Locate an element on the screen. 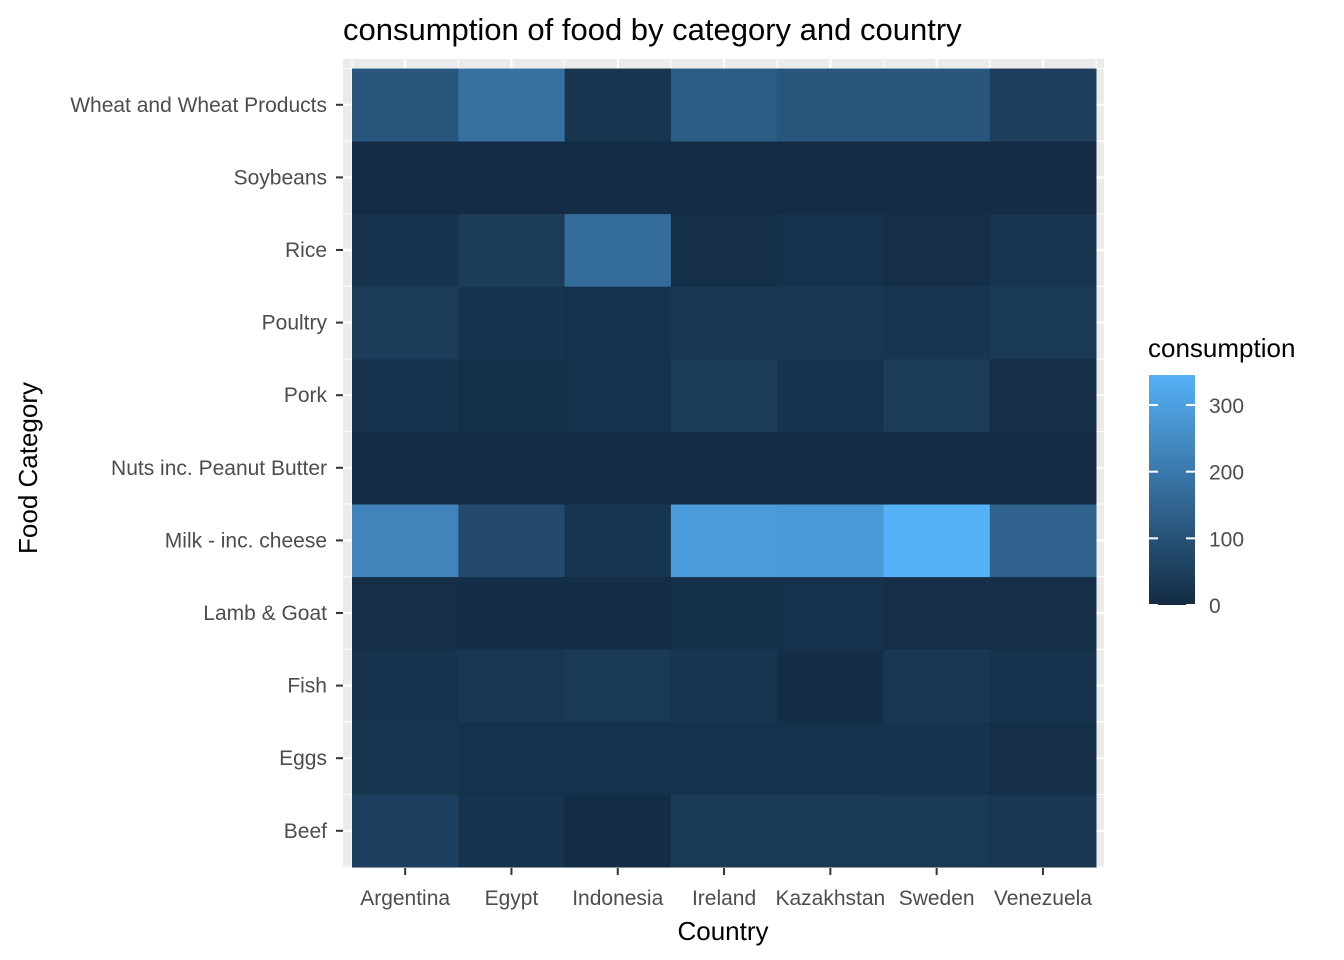  y-tick-label: Eggs is located at coordinates (303, 758).